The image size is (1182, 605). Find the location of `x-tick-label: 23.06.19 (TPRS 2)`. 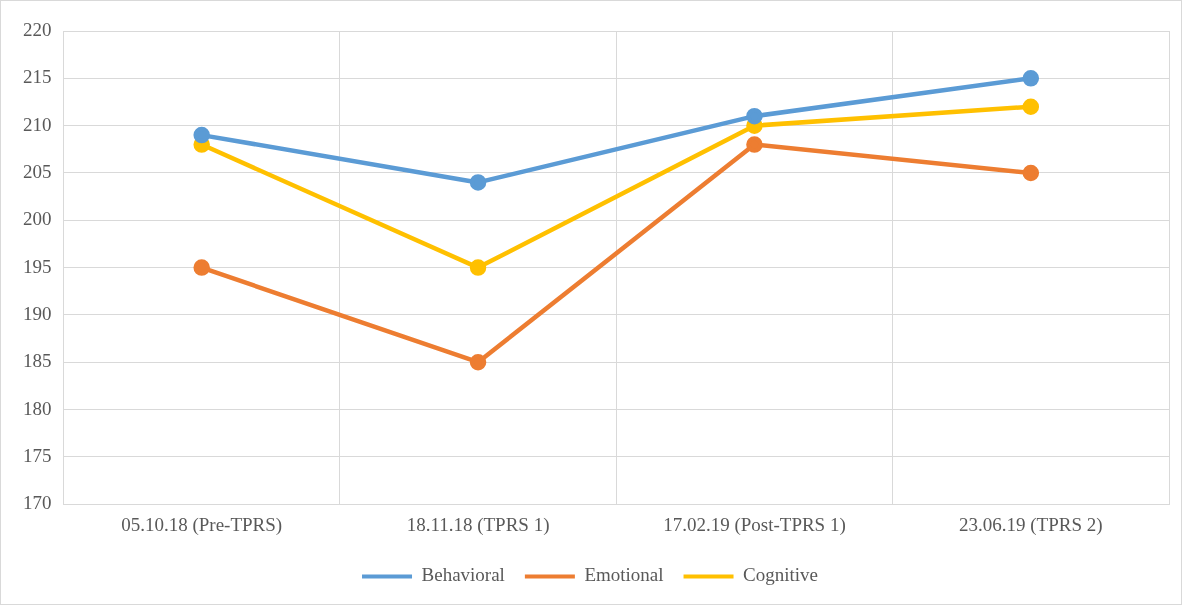

x-tick-label: 23.06.19 (TPRS 2) is located at coordinates (1031, 524).